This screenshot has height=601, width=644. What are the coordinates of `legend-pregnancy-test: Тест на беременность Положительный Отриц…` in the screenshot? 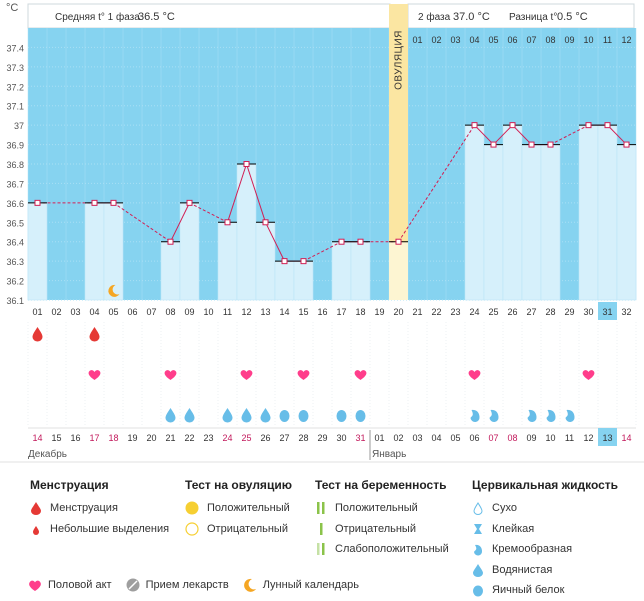 It's located at (382, 519).